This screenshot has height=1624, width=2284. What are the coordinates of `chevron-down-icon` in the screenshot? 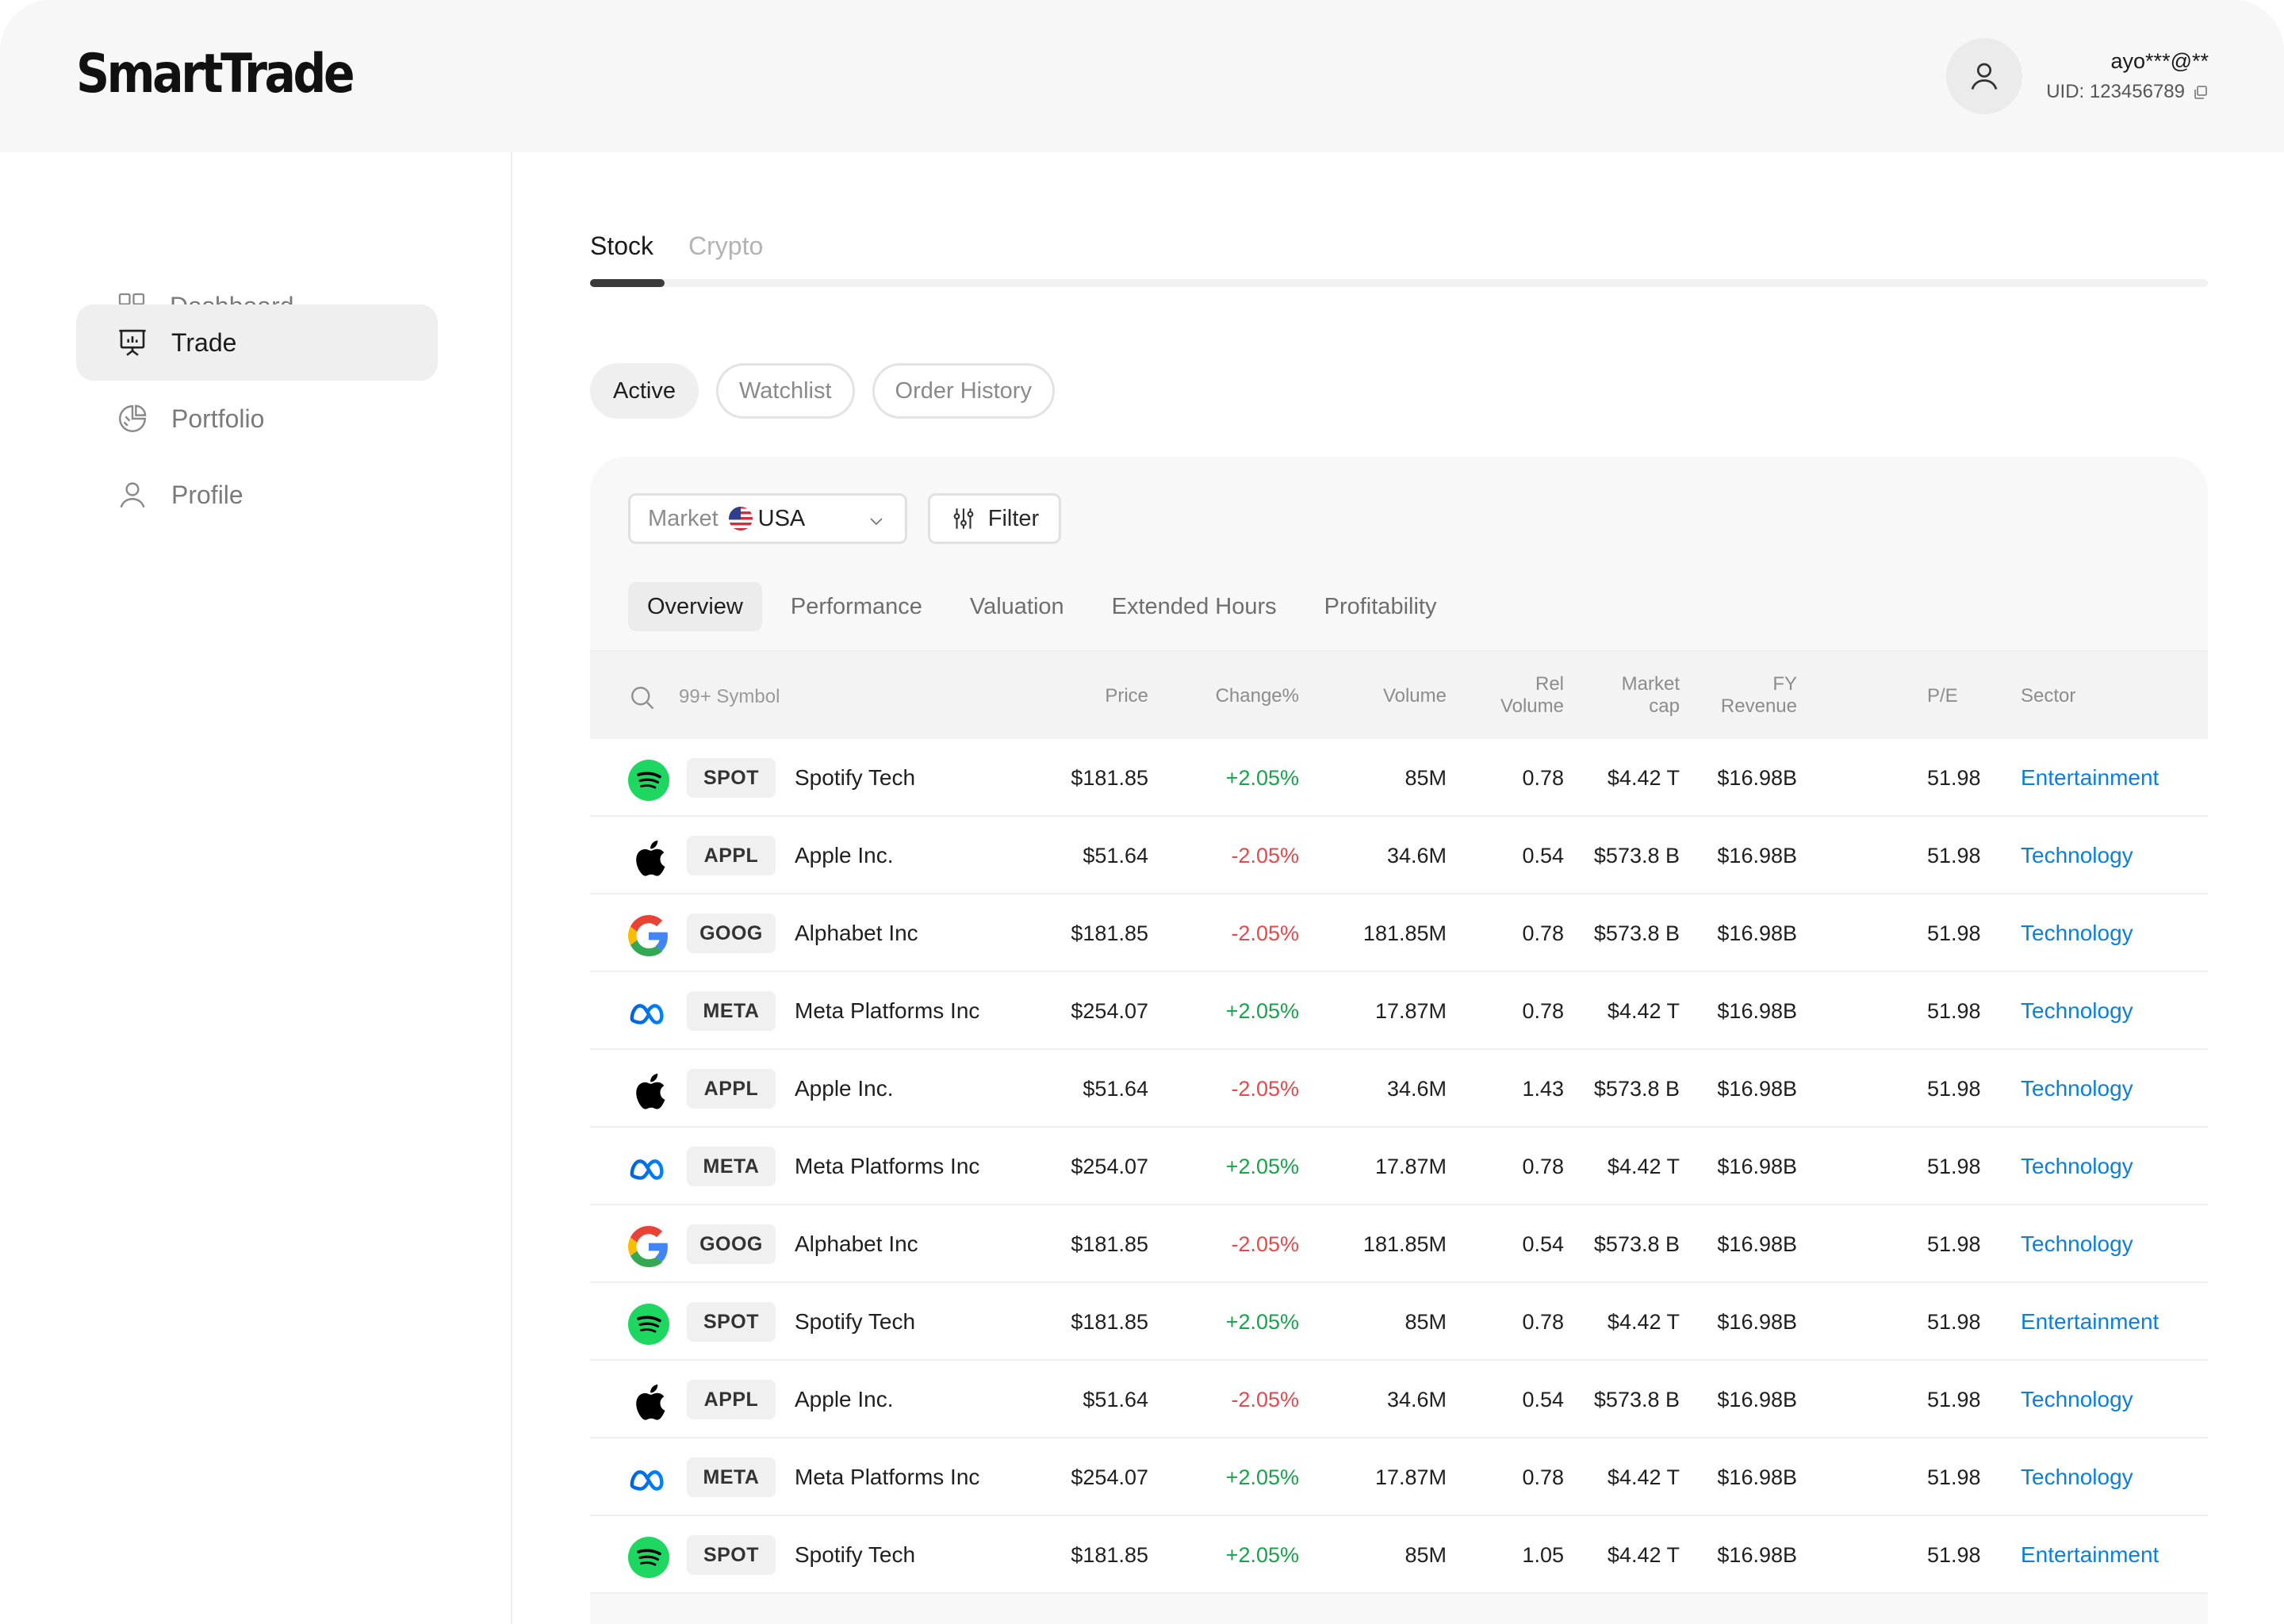 It's located at (876, 522).